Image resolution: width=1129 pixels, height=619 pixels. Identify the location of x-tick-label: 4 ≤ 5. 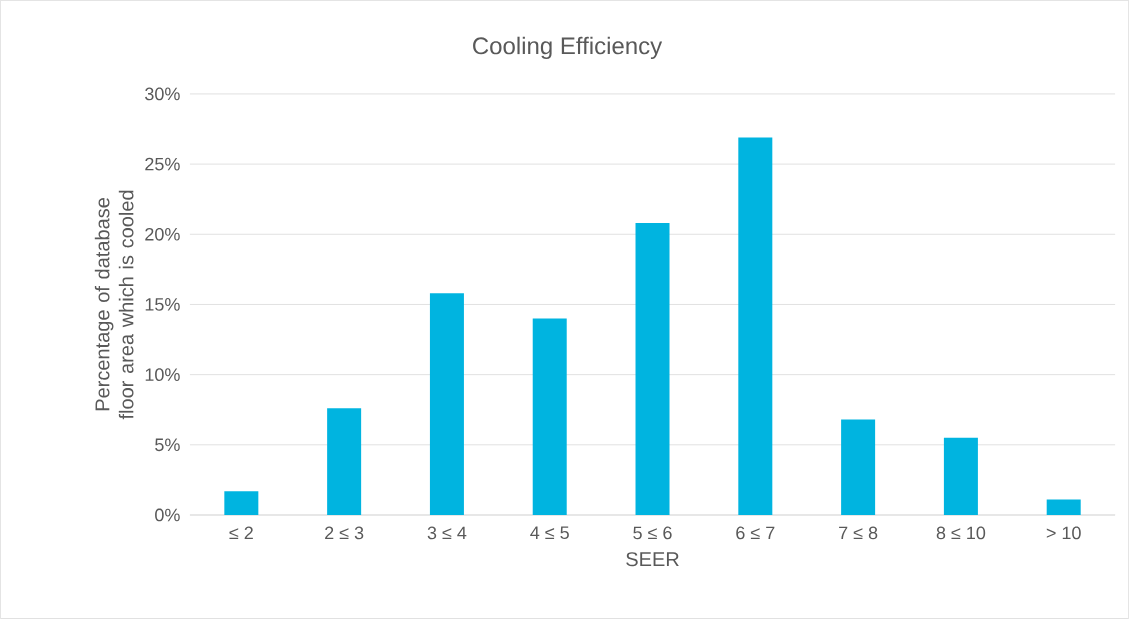
(549, 533).